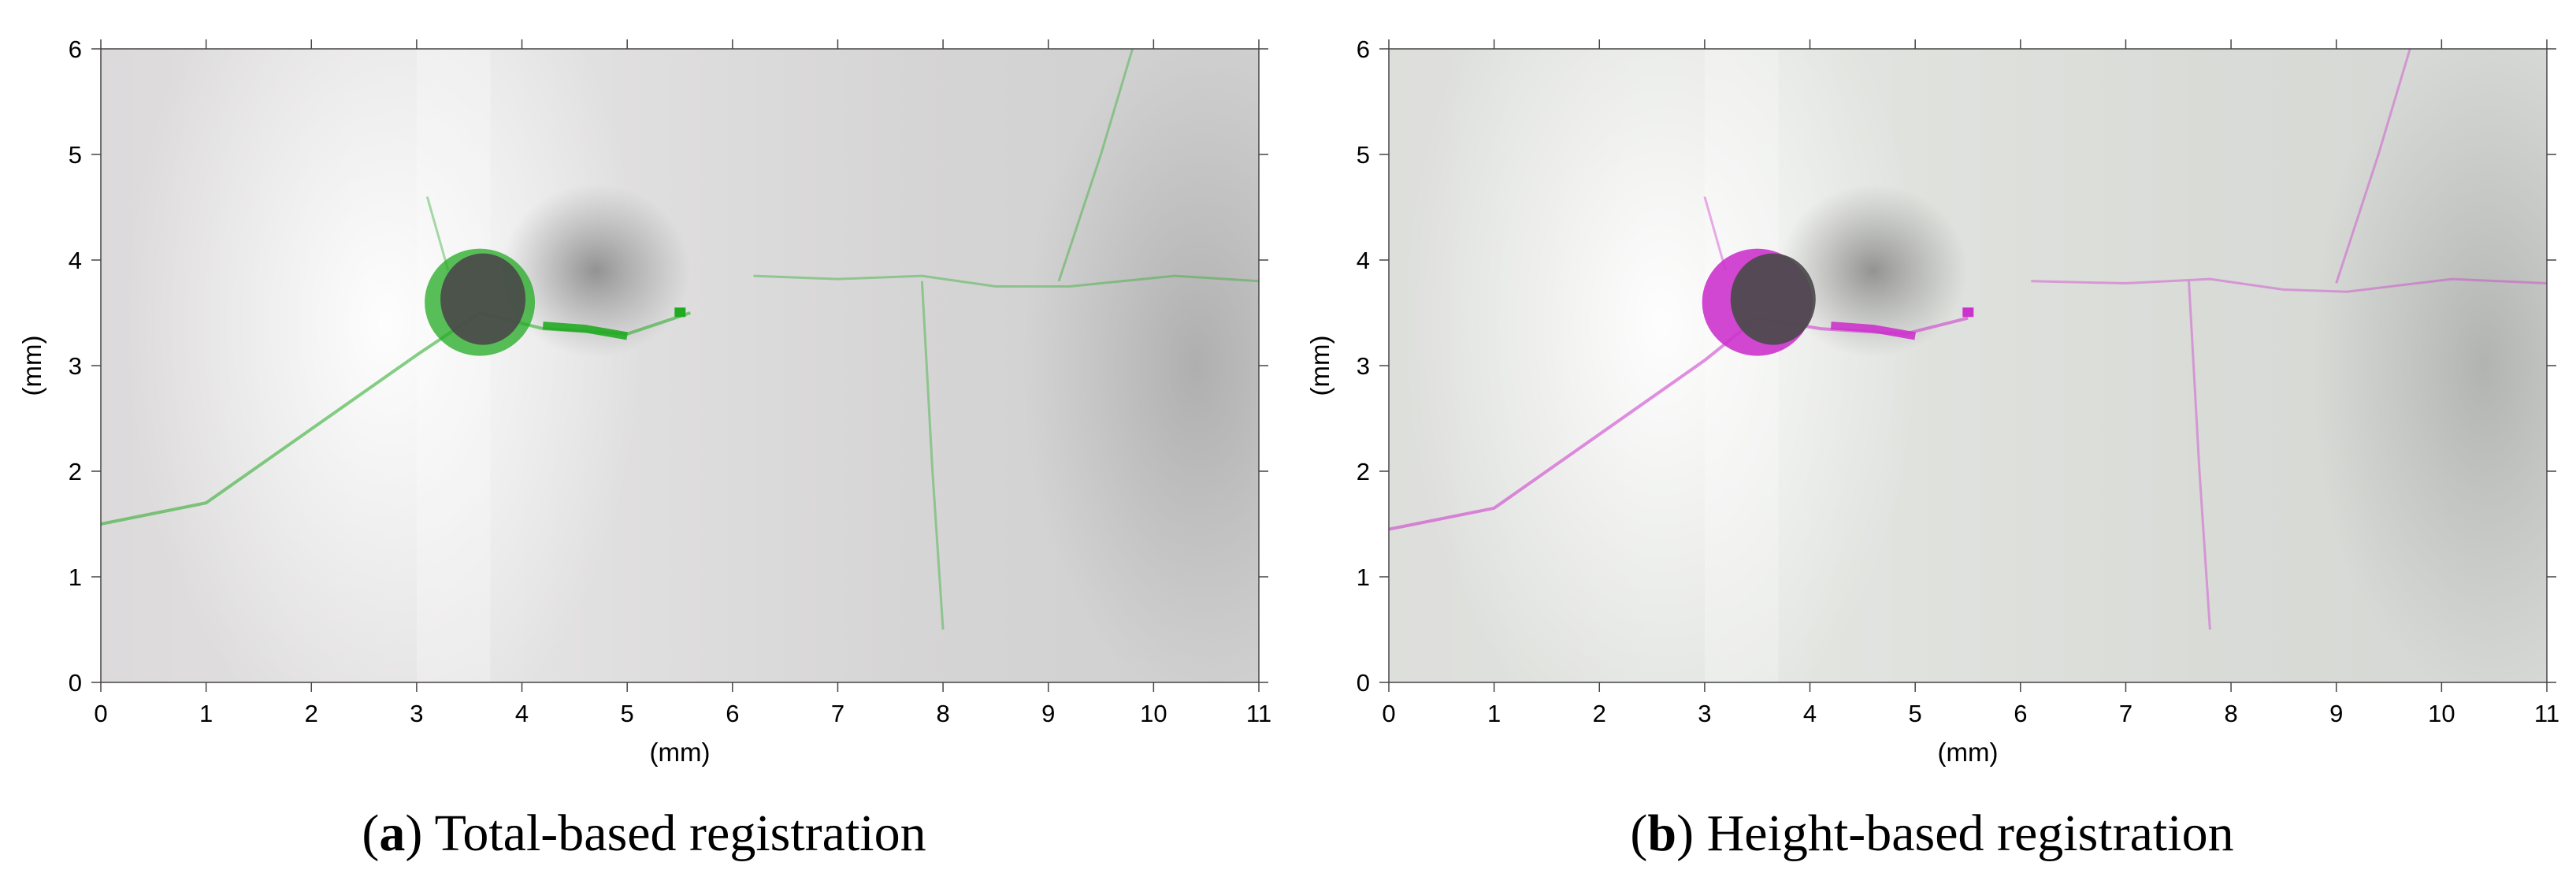 Image resolution: width=2576 pixels, height=892 pixels. Describe the element at coordinates (1970, 834) in the screenshot. I see `caption-b-text: Height-based registration` at that location.